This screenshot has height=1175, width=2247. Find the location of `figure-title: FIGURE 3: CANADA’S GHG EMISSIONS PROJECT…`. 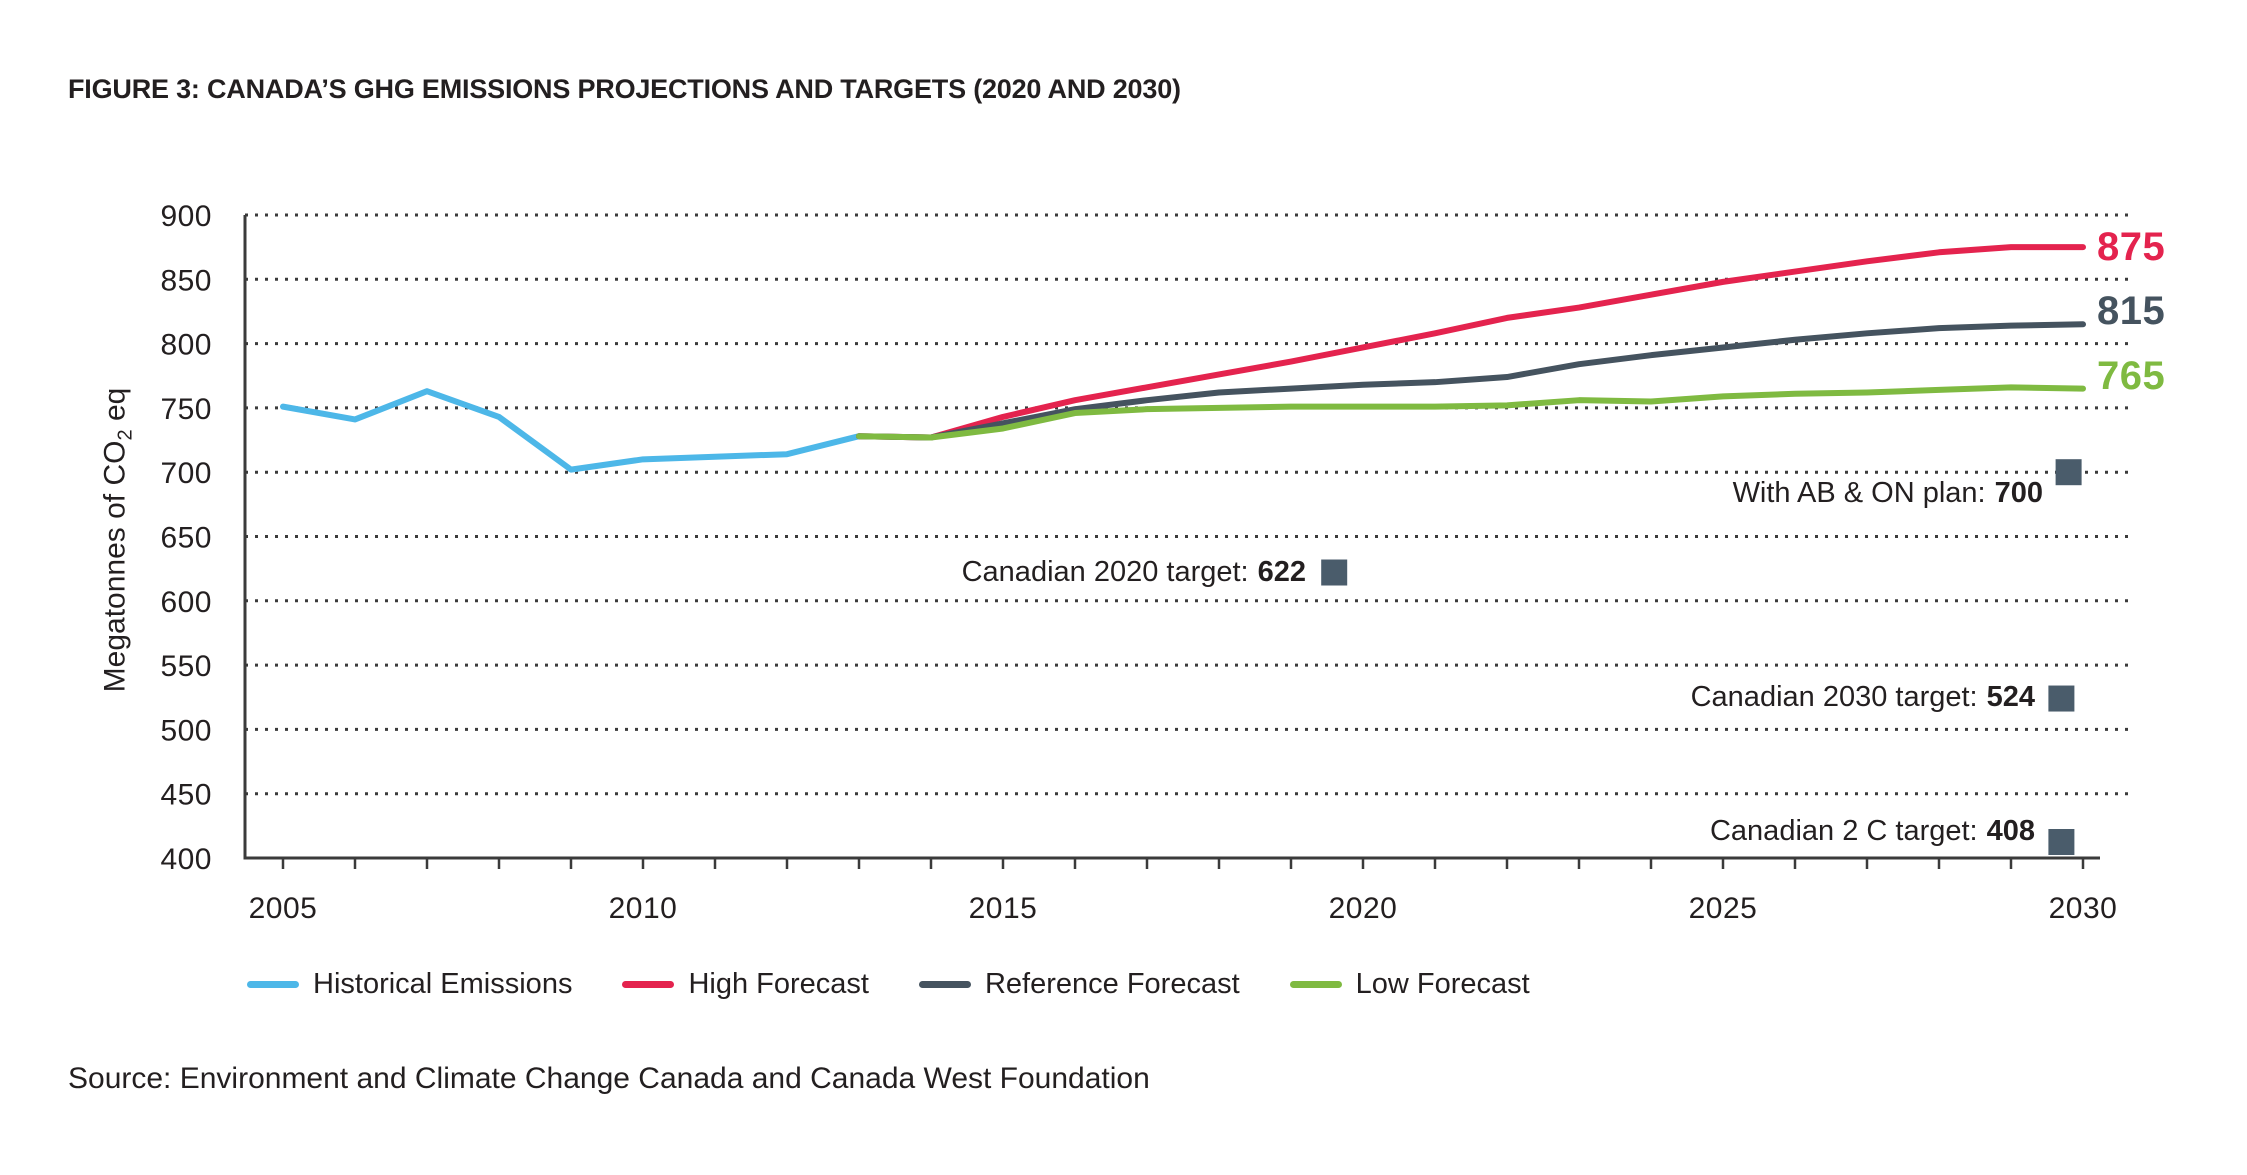

figure-title: FIGURE 3: CANADA’S GHG EMISSIONS PROJECT… is located at coordinates (624, 89).